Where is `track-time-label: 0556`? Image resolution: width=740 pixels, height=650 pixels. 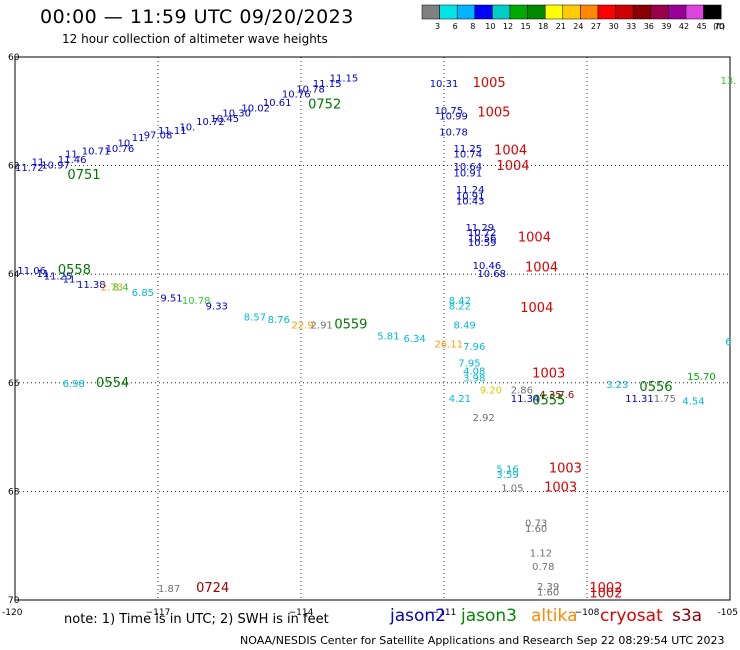 track-time-label: 0556 is located at coordinates (655, 387).